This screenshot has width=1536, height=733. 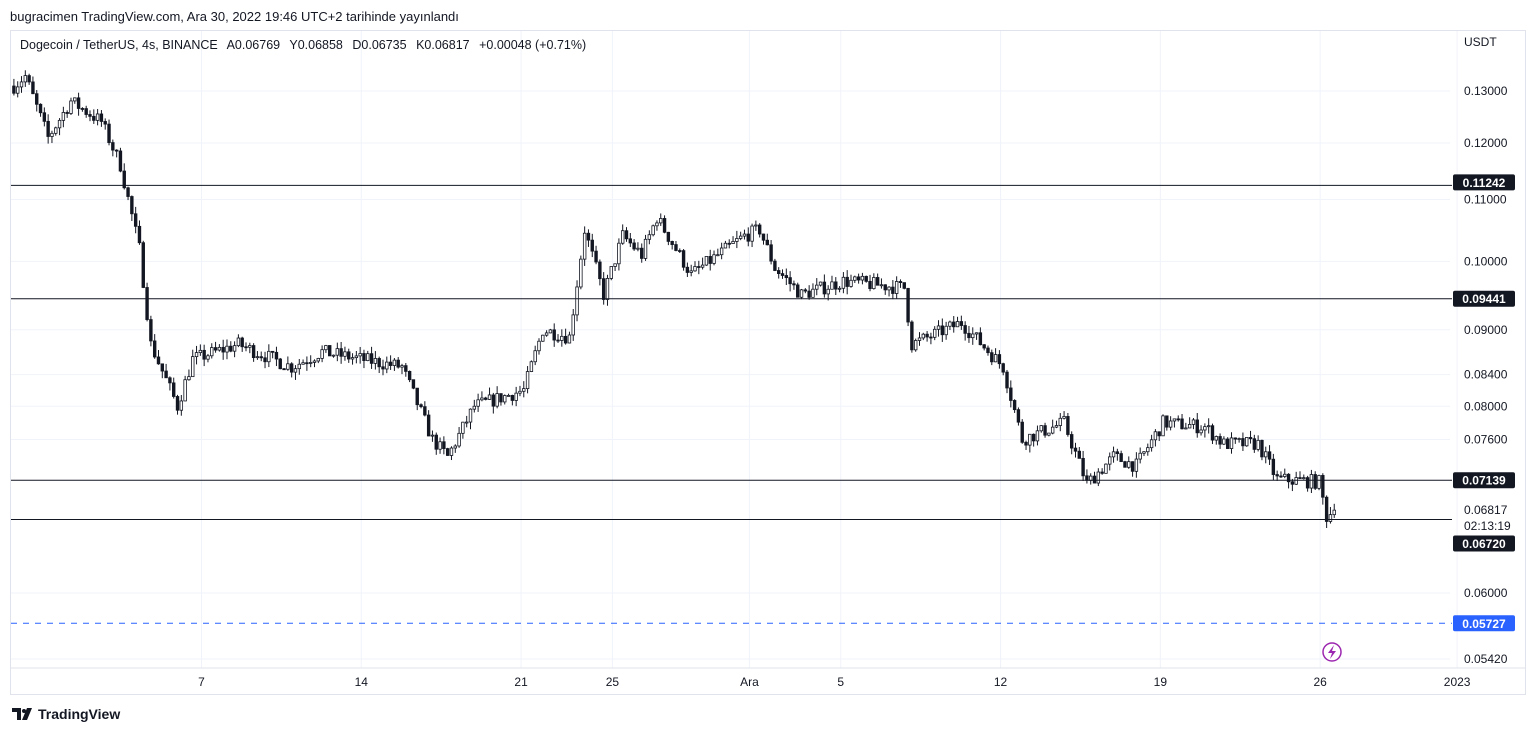 What do you see at coordinates (1320, 682) in the screenshot?
I see `time-tick-label: 26` at bounding box center [1320, 682].